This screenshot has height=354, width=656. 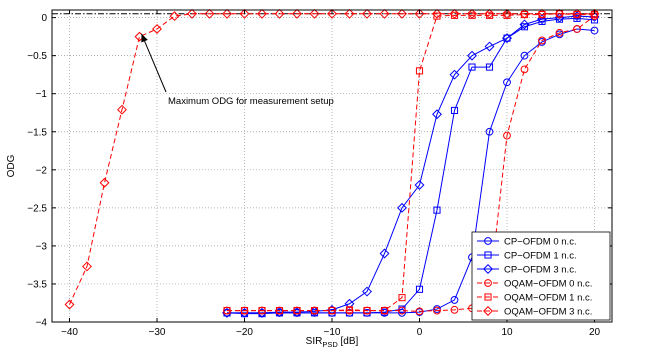 I want to click on y-axis-label: ODG, so click(x=11, y=165).